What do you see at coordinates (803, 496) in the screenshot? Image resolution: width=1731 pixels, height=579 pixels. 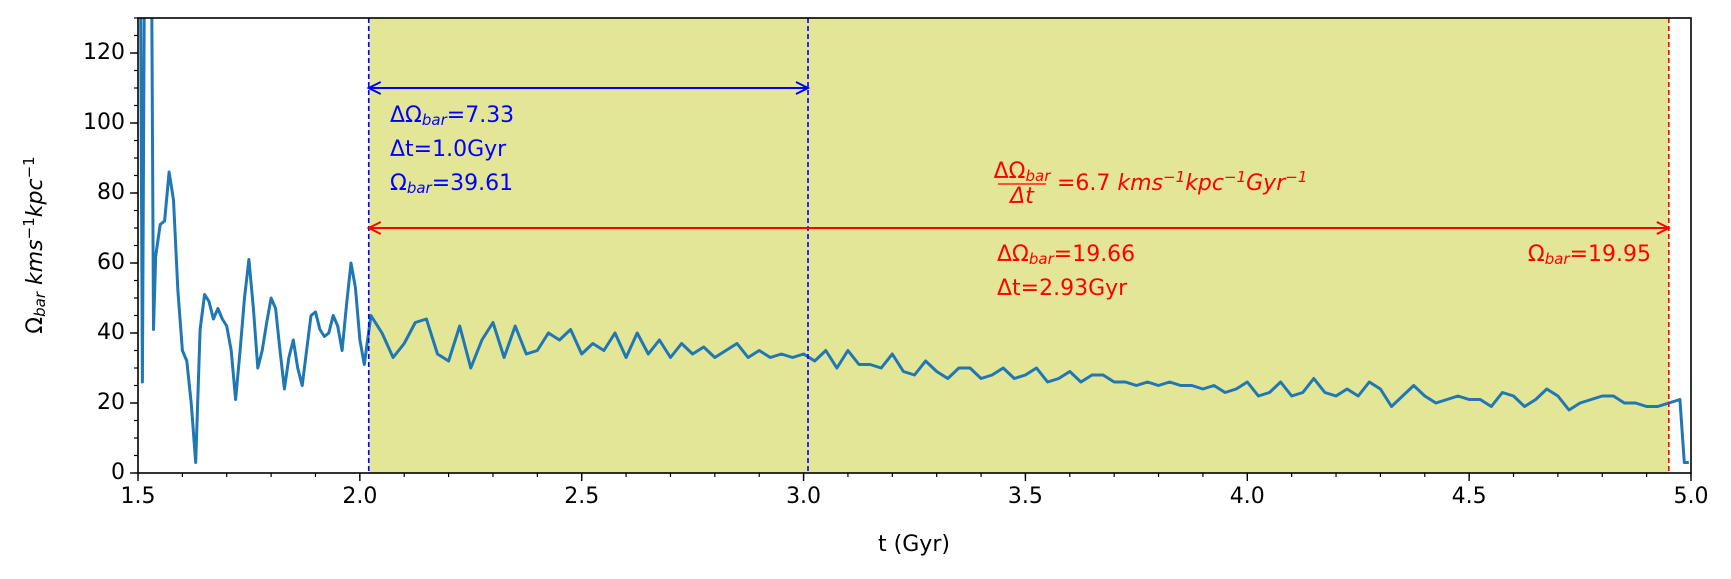 I see `x-tick-label: 3.0` at bounding box center [803, 496].